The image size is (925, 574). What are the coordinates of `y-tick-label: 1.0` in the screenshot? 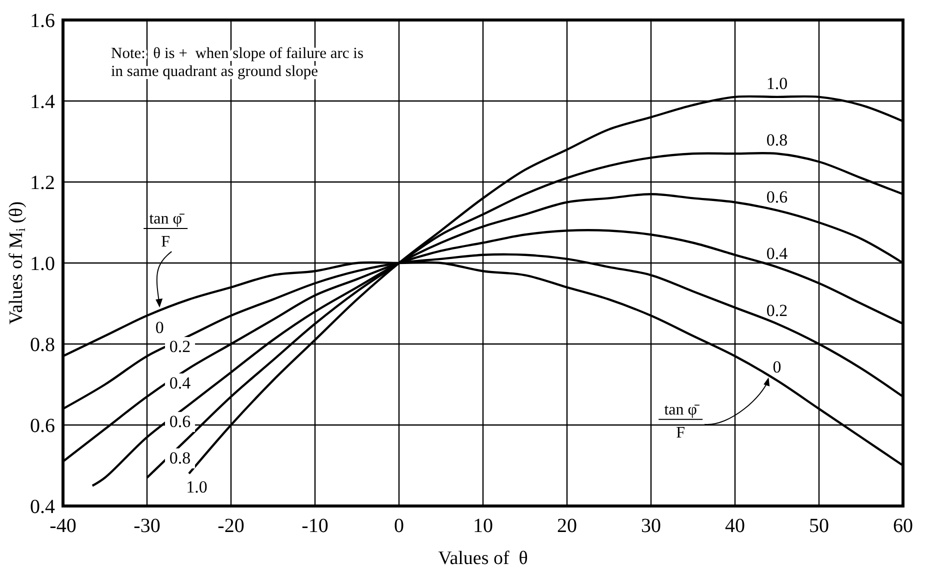 It's located at (42, 264).